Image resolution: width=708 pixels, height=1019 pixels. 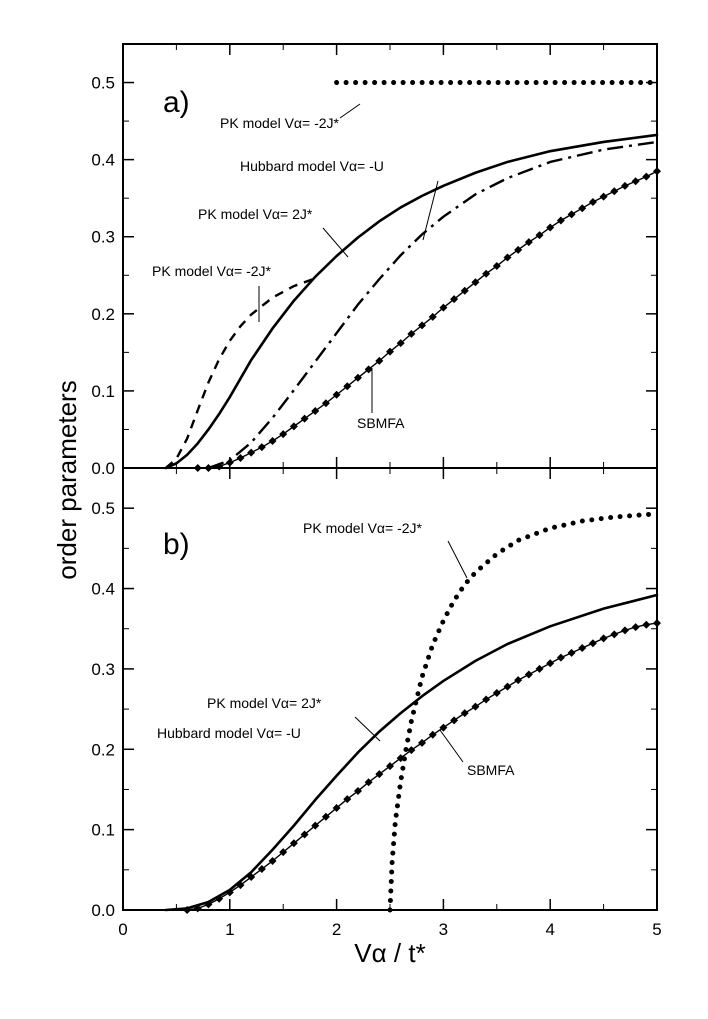 I want to click on series-line, so click(x=240, y=373).